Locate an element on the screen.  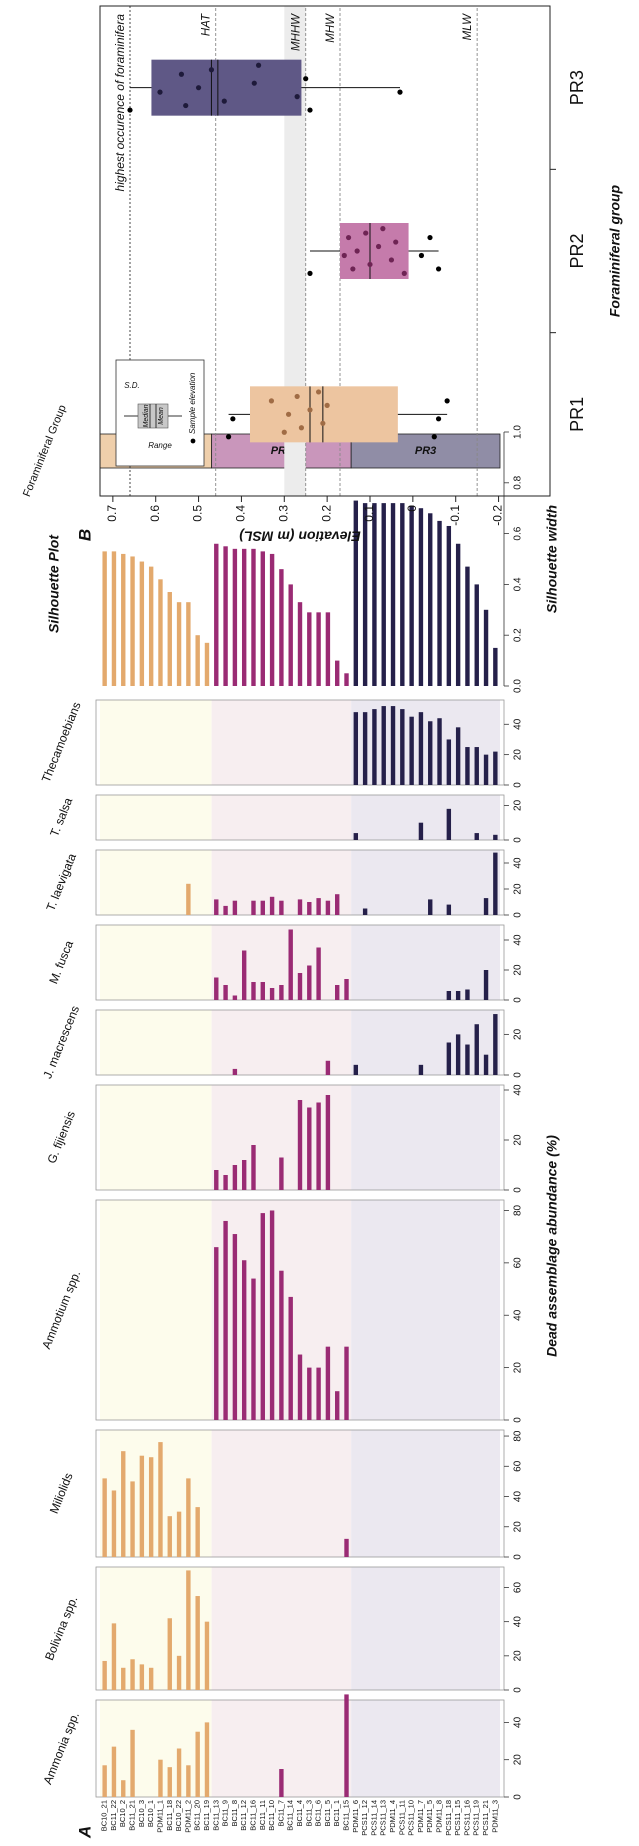
sample-label: PDM11_8 is located at coordinates (439, 1816).